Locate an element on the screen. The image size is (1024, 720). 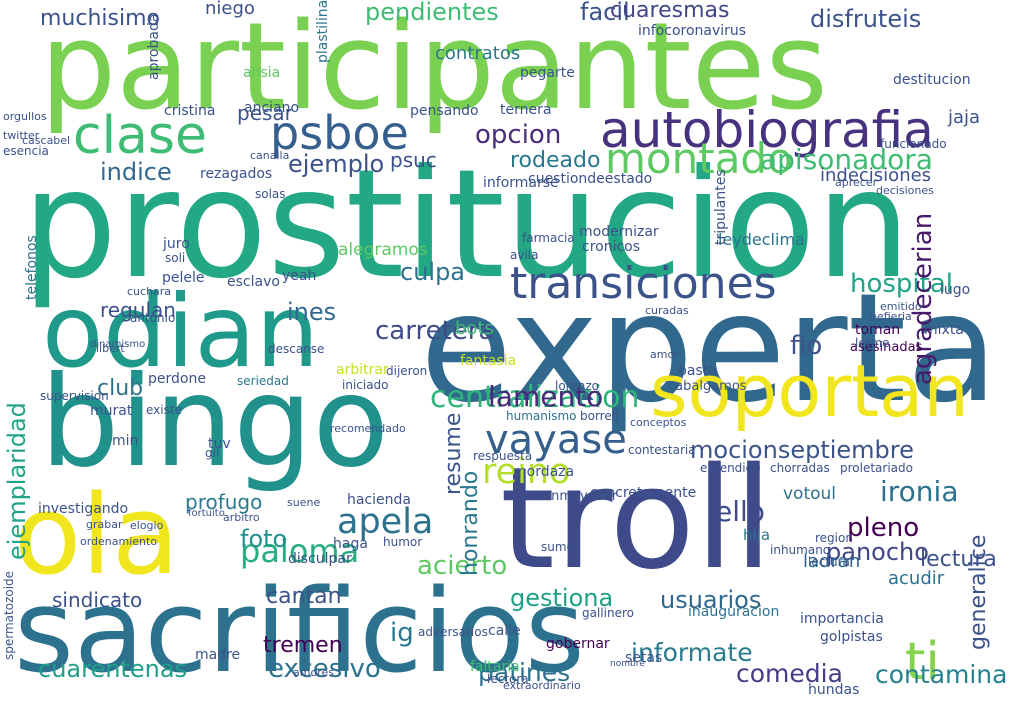
word-respuesta-170: respuesta is located at coordinates (503, 456).